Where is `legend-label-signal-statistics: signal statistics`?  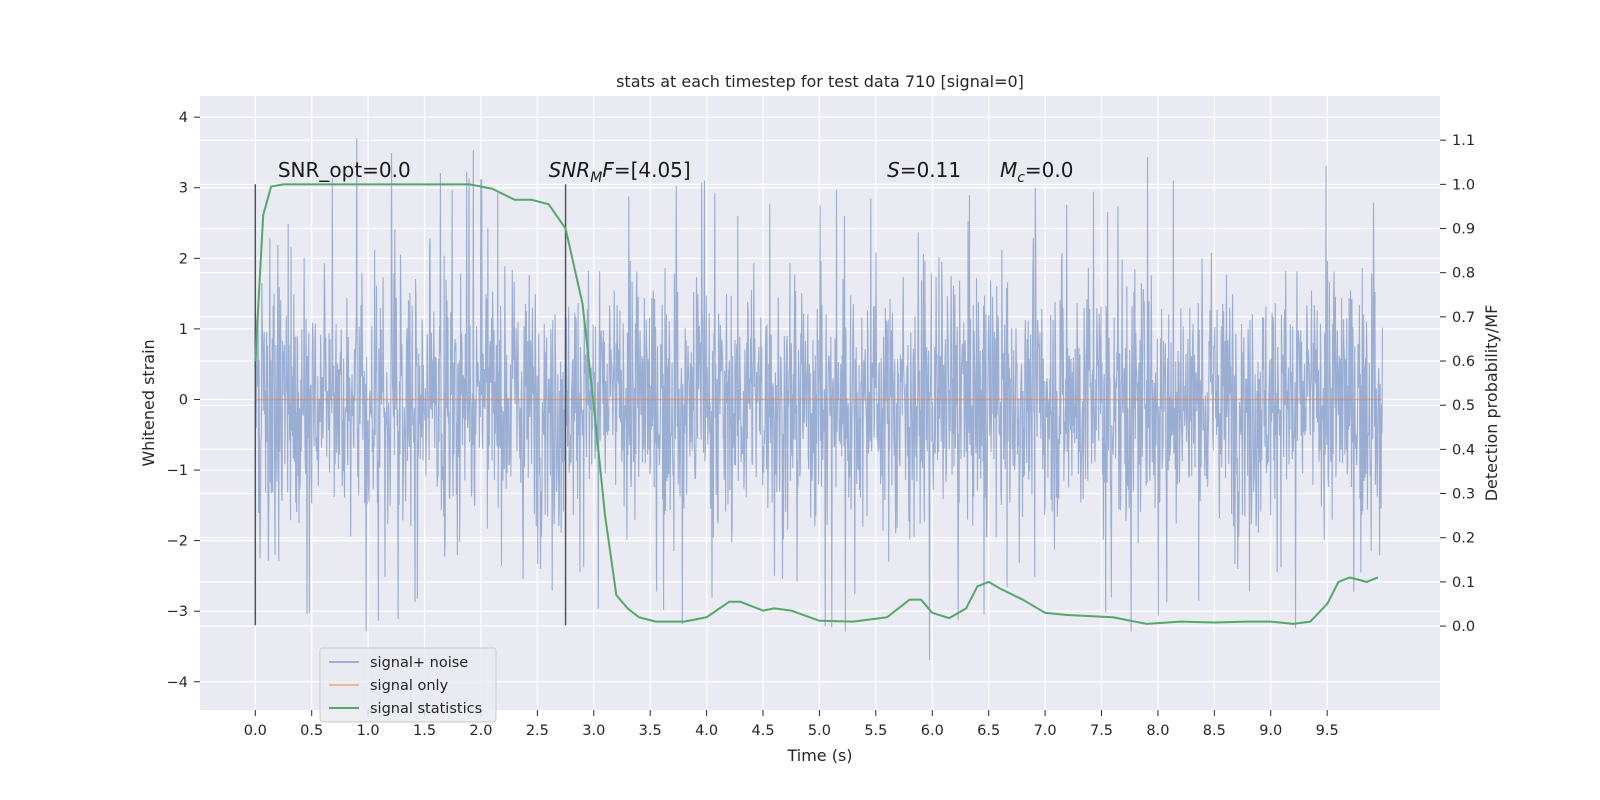 legend-label-signal-statistics: signal statistics is located at coordinates (426, 709).